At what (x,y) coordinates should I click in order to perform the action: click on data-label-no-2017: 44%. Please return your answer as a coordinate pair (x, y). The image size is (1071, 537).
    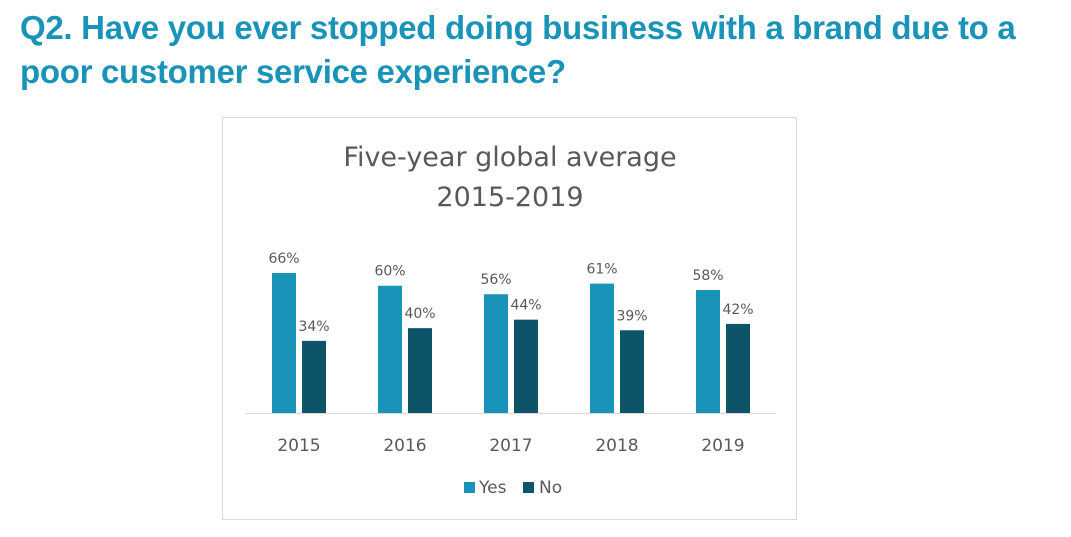
    Looking at the image, I should click on (525, 306).